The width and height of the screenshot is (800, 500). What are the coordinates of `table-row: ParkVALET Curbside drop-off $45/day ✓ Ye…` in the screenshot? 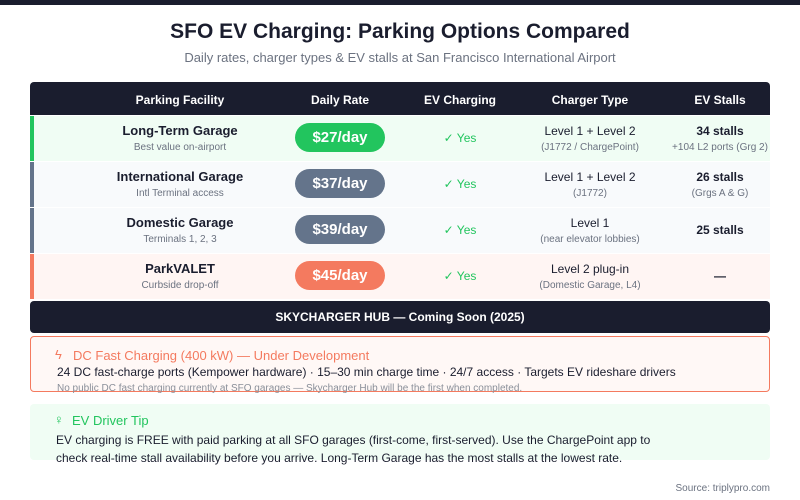 It's located at (400, 276).